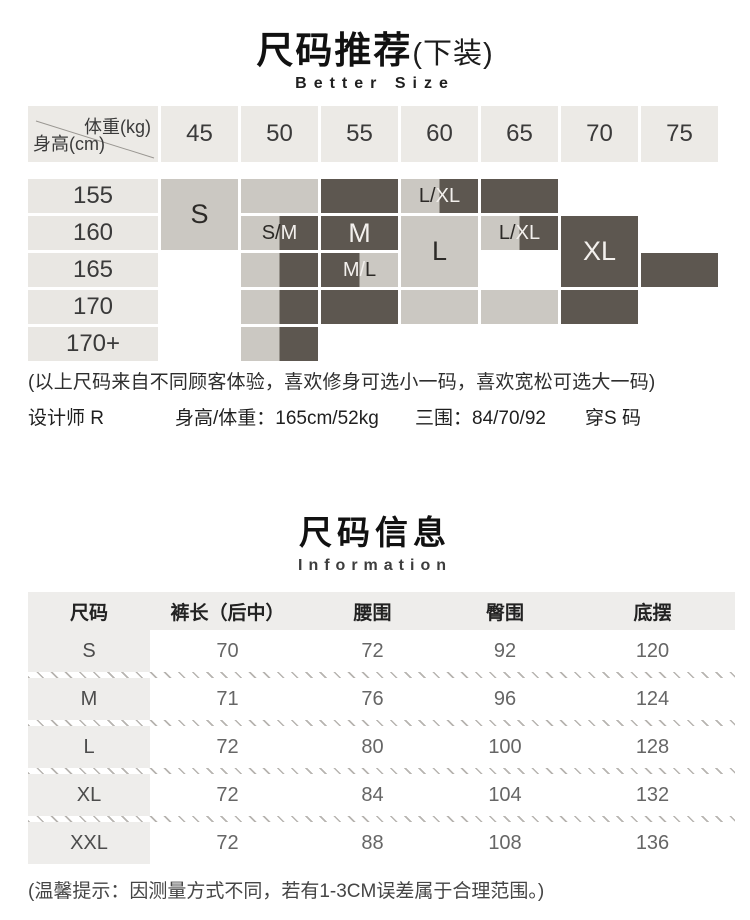  I want to click on section1-title-suffix: (下装), so click(453, 54).